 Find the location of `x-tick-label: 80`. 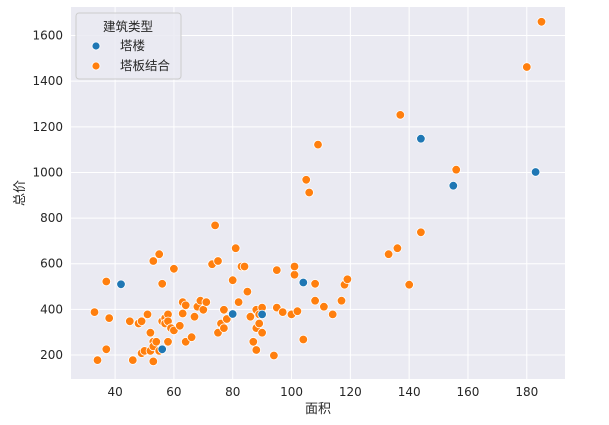

x-tick-label: 80 is located at coordinates (232, 392).